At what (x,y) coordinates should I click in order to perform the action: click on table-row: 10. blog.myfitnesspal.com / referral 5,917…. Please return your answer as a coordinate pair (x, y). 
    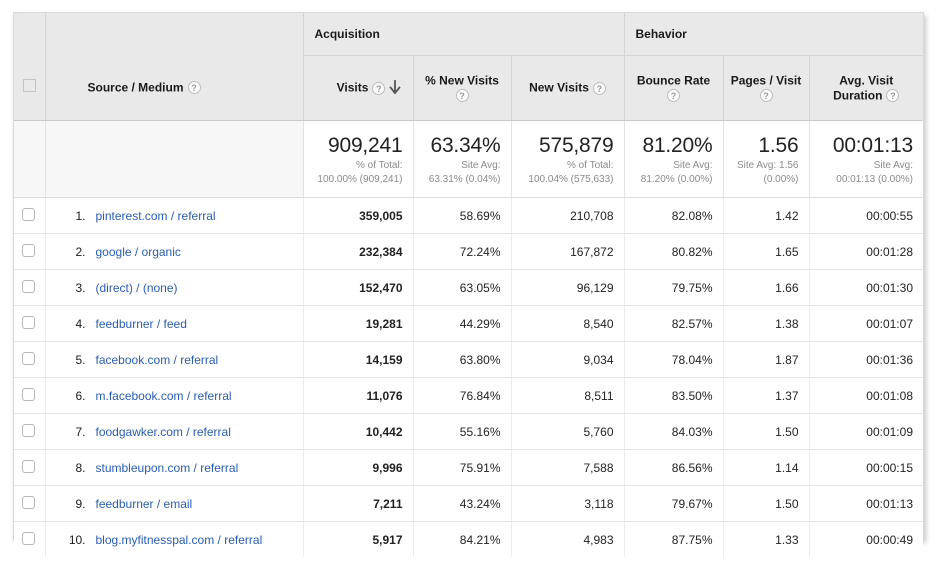
    Looking at the image, I should click on (468, 539).